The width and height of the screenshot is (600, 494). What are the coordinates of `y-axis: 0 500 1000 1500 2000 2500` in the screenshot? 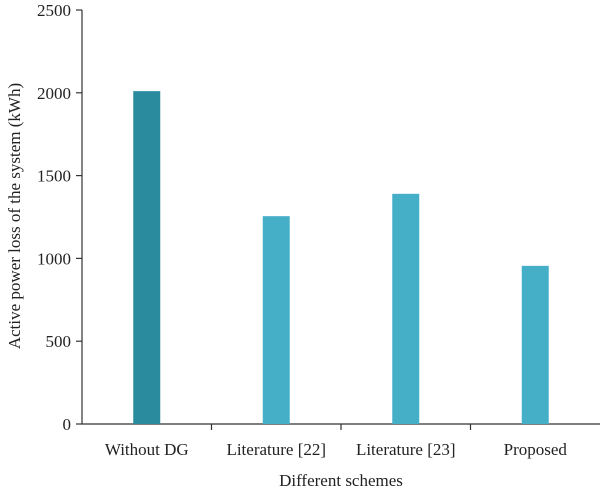 It's located at (60, 217).